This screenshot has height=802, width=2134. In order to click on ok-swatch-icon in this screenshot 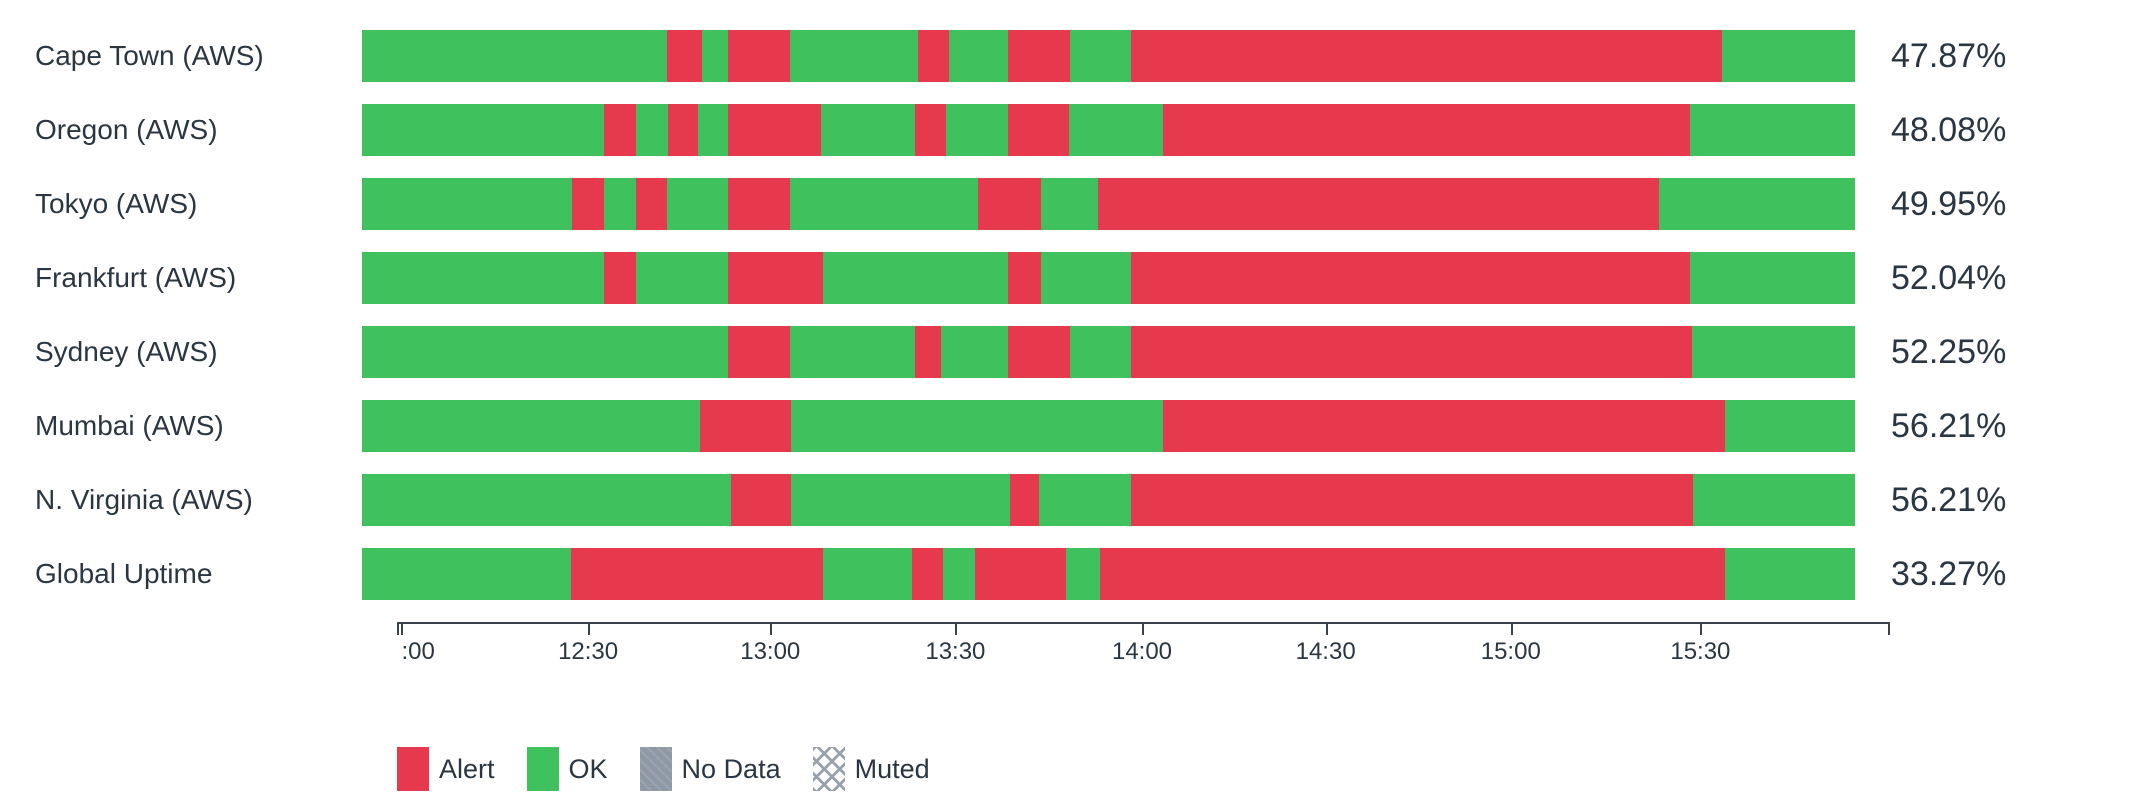, I will do `click(542, 769)`.